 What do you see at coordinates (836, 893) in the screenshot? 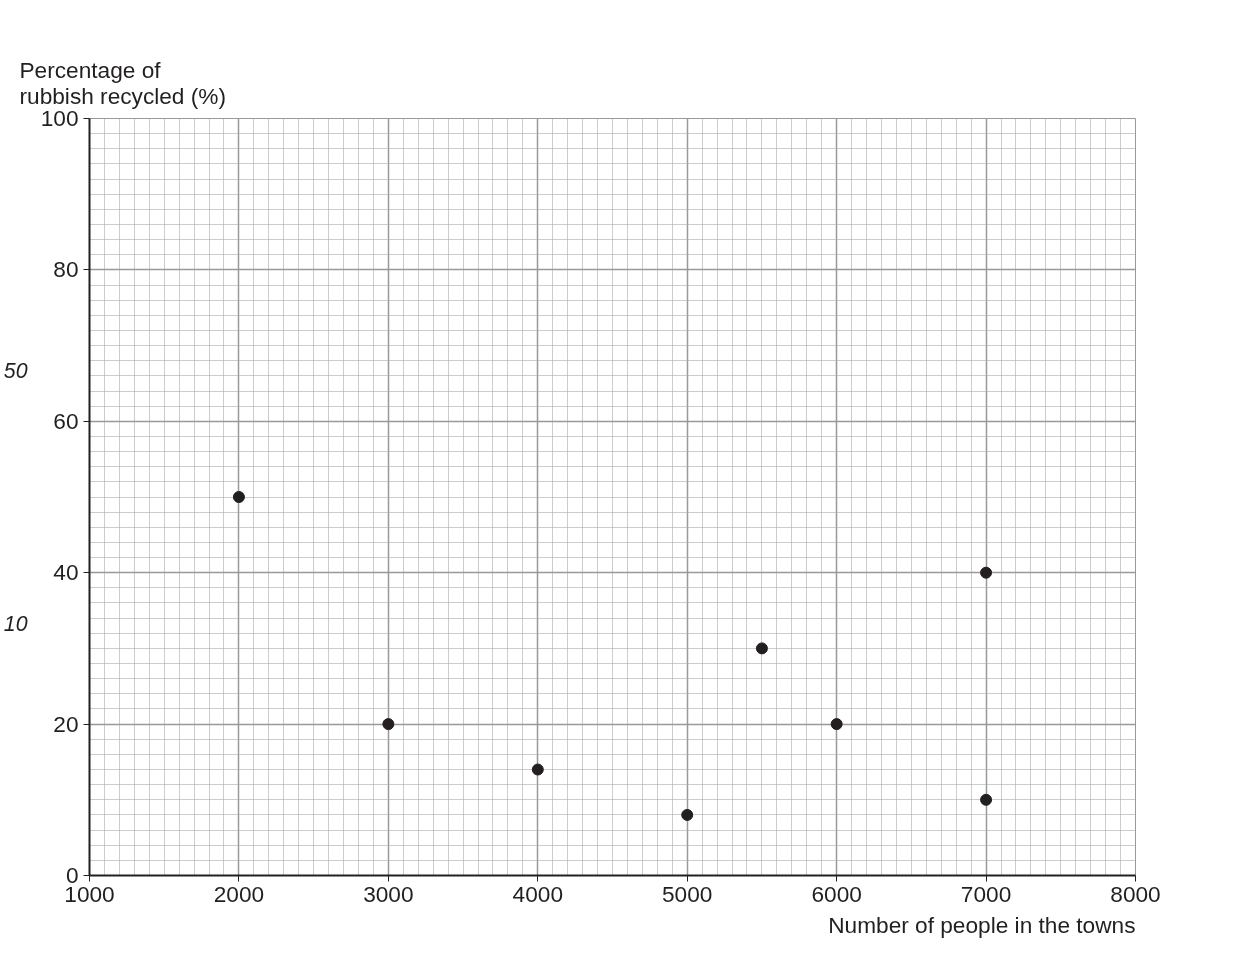
I see `x-tick-label: 6000` at bounding box center [836, 893].